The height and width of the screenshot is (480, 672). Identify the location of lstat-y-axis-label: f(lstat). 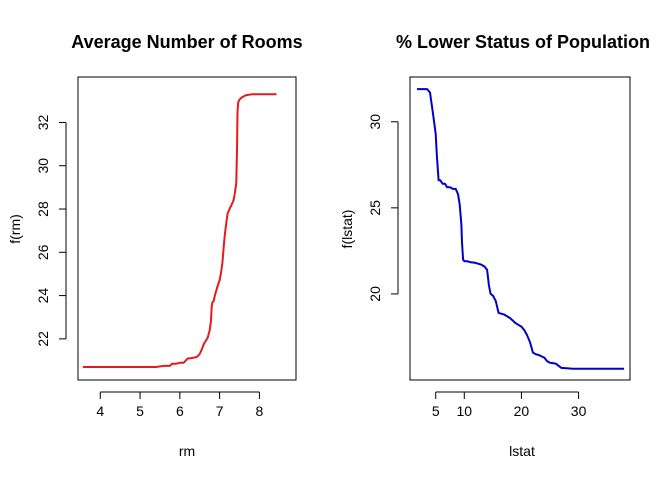
(347, 229).